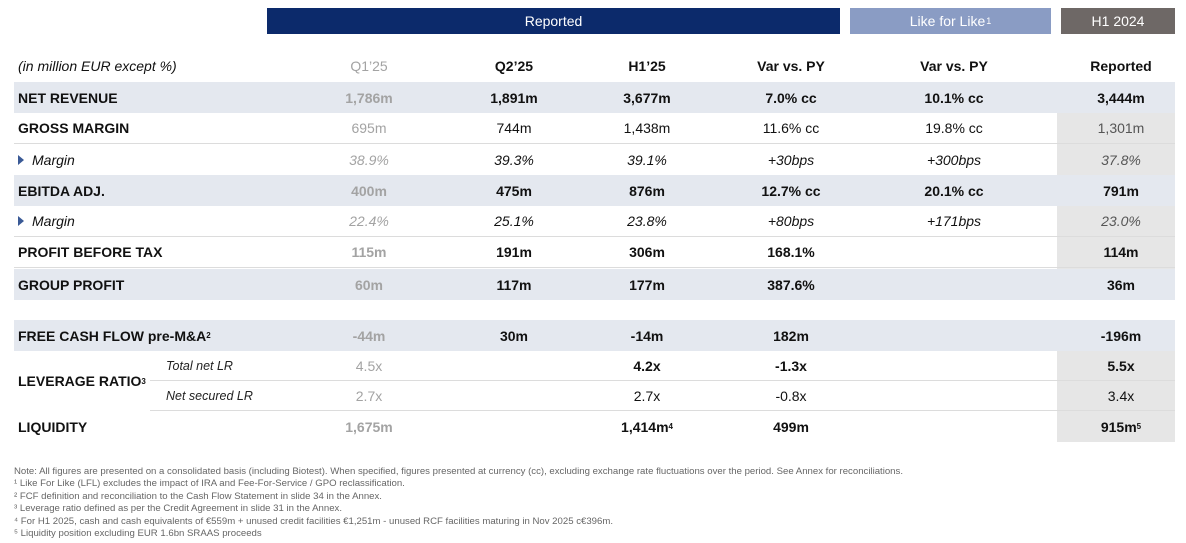 The image size is (1186, 543). What do you see at coordinates (71, 284) in the screenshot?
I see `row-label: GROUP PROFIT` at bounding box center [71, 284].